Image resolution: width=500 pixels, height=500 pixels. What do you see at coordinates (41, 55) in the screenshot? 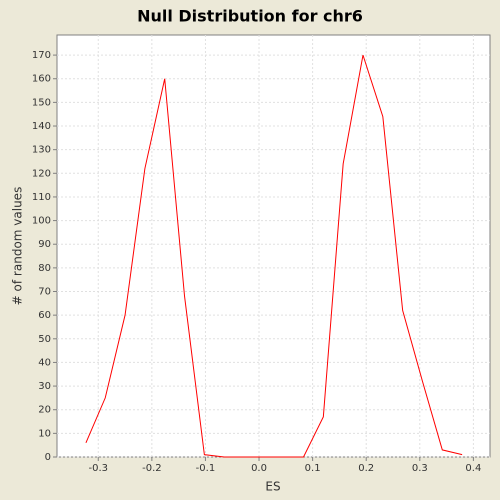
I see `y-tick-label: 170` at bounding box center [41, 55].